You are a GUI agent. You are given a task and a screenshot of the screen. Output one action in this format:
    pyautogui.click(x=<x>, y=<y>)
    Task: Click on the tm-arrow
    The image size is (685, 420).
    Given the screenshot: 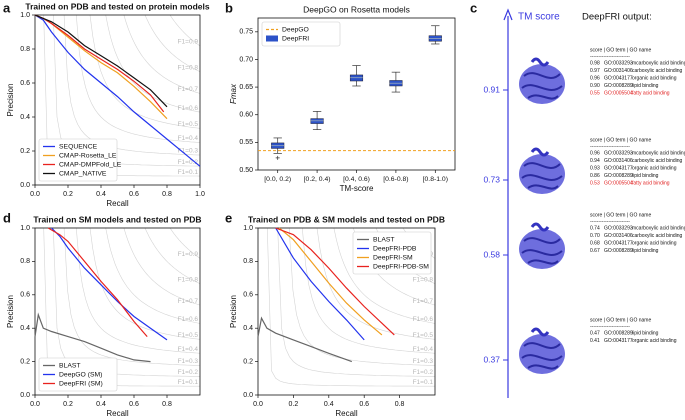 What is the action you would take?
    pyautogui.click(x=508, y=14)
    